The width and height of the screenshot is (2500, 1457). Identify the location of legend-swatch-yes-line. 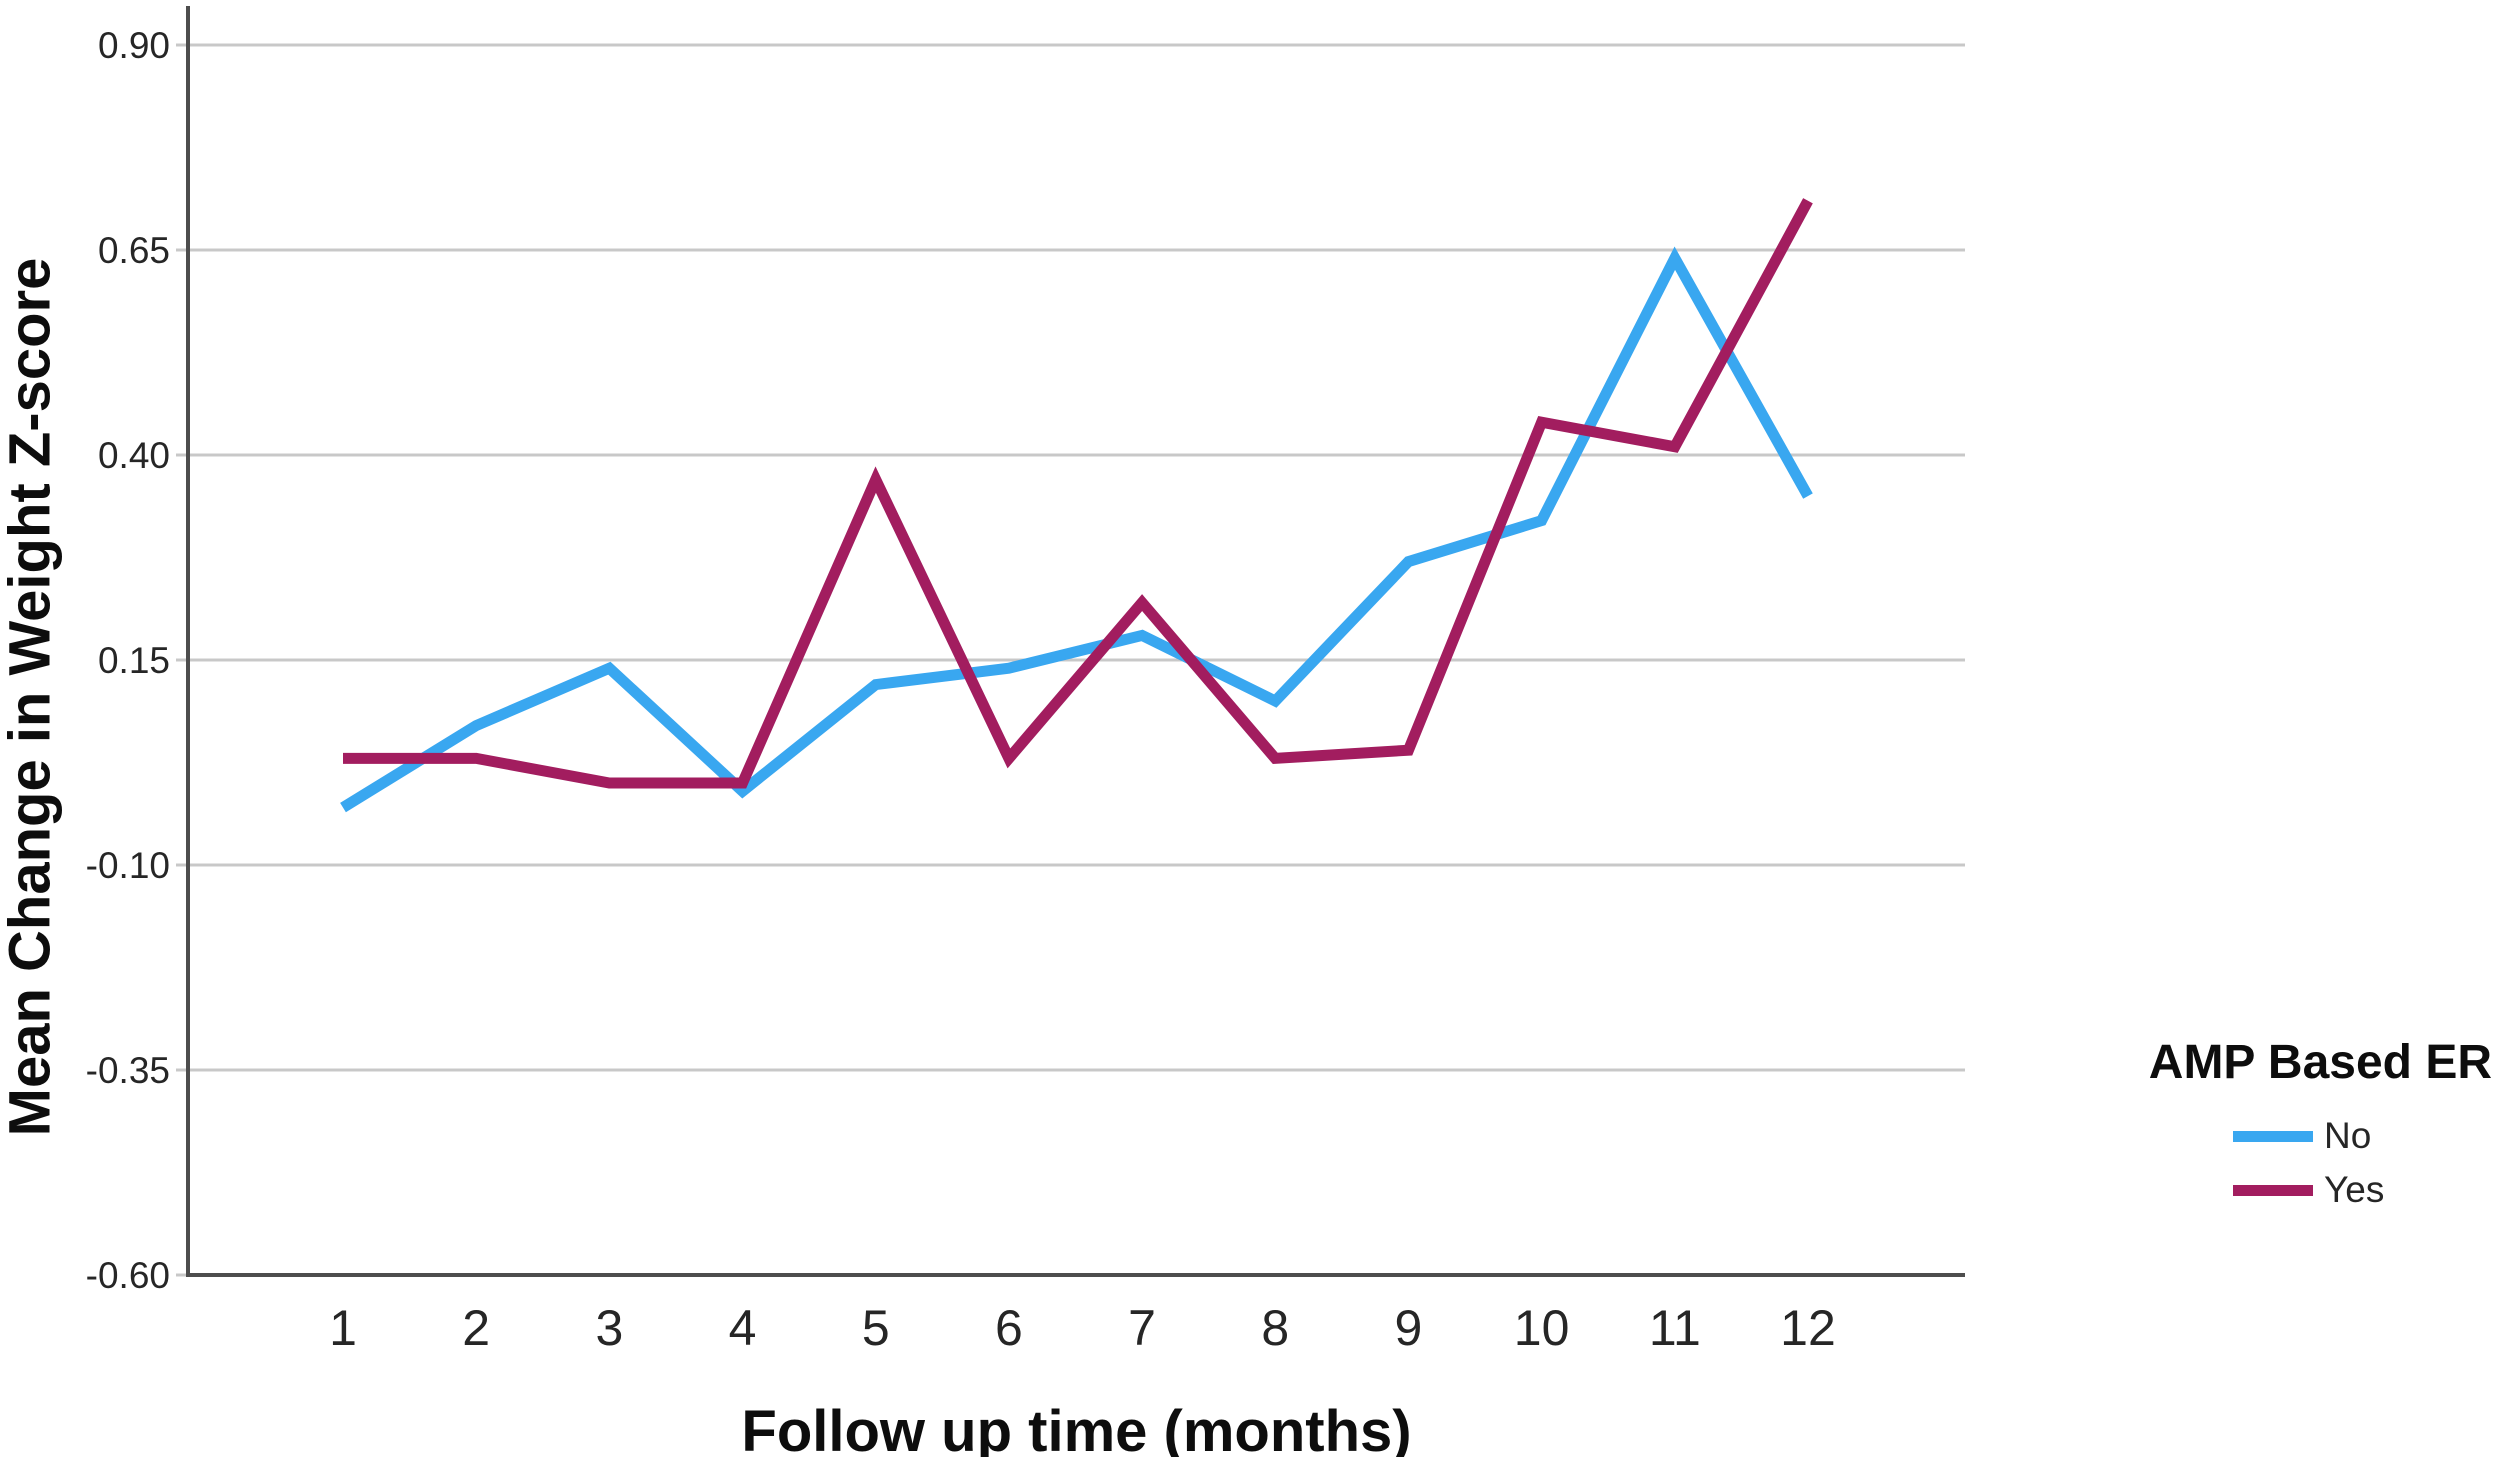
(2273, 1190).